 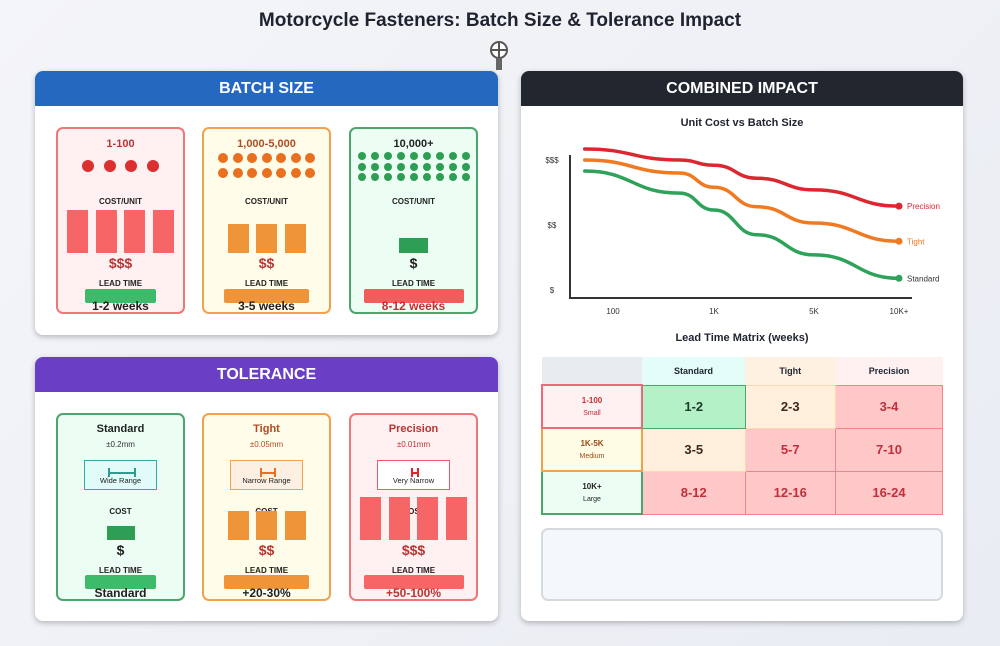 What do you see at coordinates (613, 311) in the screenshot?
I see `x-tick-label: 100` at bounding box center [613, 311].